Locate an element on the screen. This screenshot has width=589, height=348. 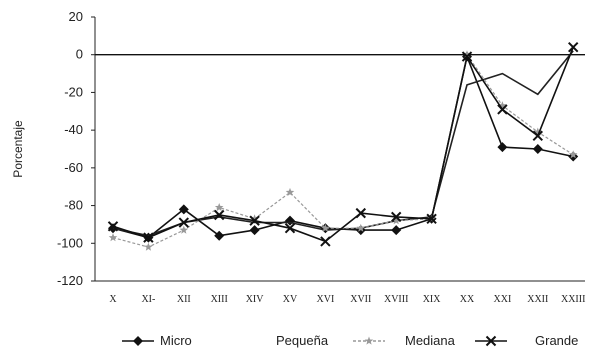
y-tick-label: 20 is located at coordinates (76, 16).